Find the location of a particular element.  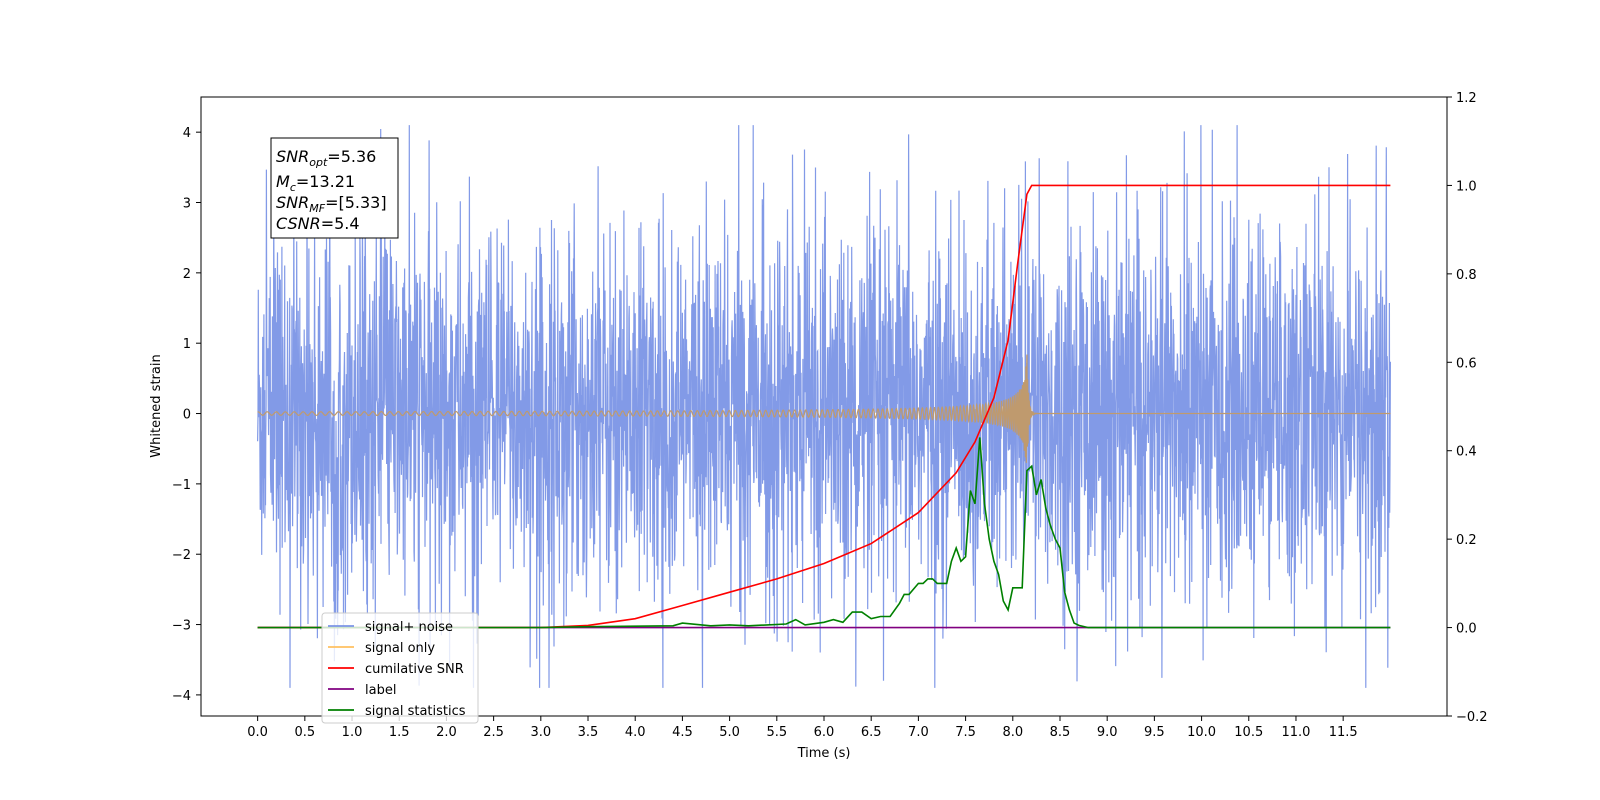

x-tick-label: 4.5 is located at coordinates (682, 732).